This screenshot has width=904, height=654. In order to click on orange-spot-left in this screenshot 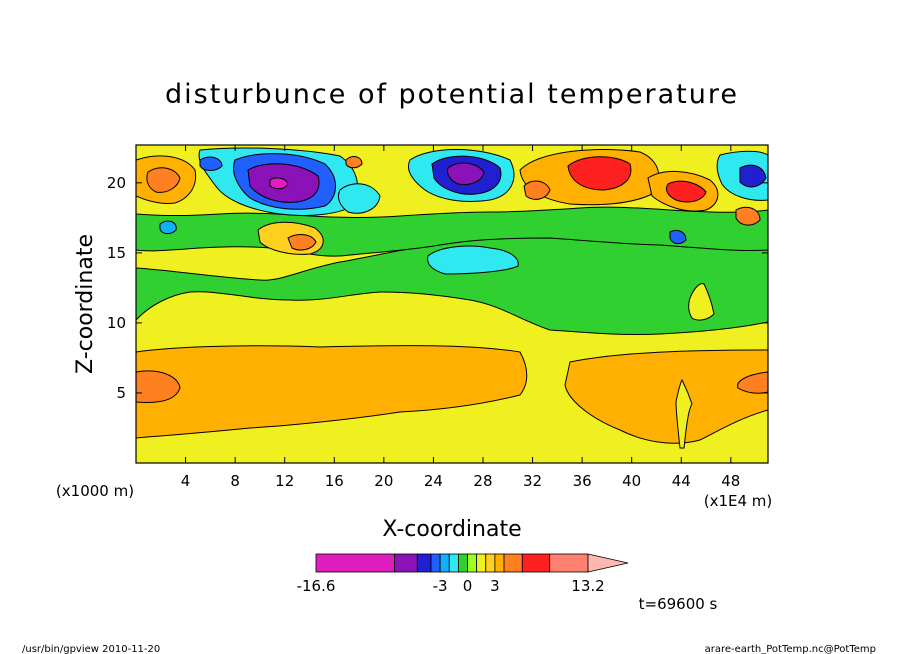, I will do `click(158, 386)`.